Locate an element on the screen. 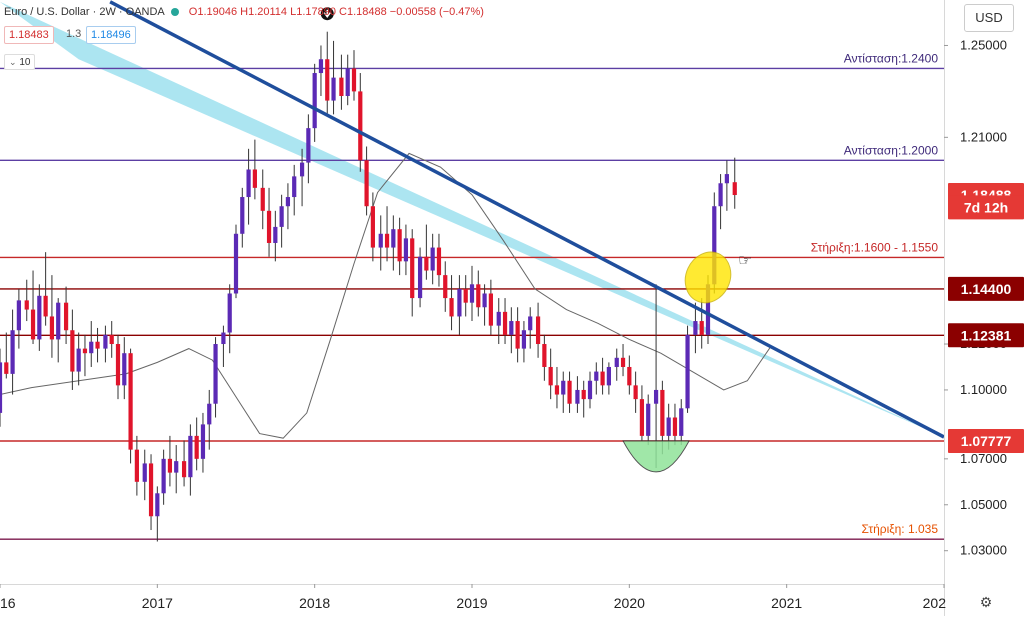 The height and width of the screenshot is (621, 1024). symbol-title: Euro / U.S. Dollar · 2W · OANDA is located at coordinates (84, 12).